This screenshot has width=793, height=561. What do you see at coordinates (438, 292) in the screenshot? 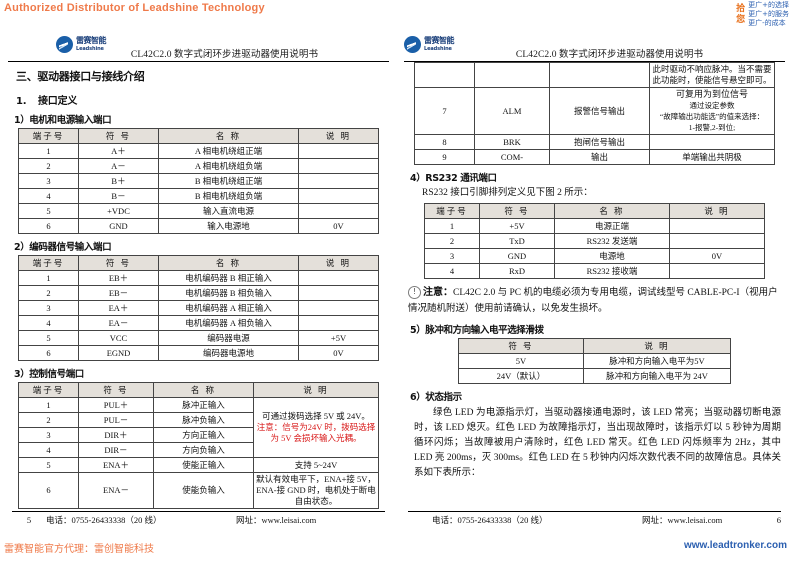
I see `note-lead-label: 注意：` at bounding box center [438, 292].